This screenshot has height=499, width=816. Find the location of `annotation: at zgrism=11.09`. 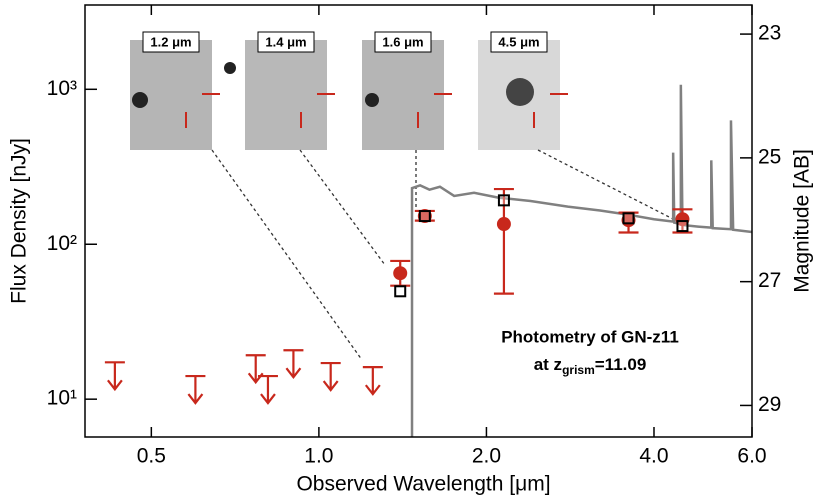

annotation: at zgrism=11.09 is located at coordinates (590, 366).